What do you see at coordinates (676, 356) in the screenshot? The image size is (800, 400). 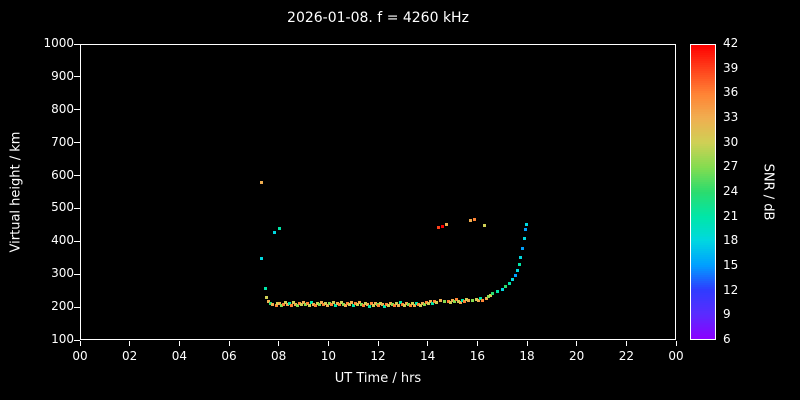 I see `x-tick-label: 00` at bounding box center [676, 356].